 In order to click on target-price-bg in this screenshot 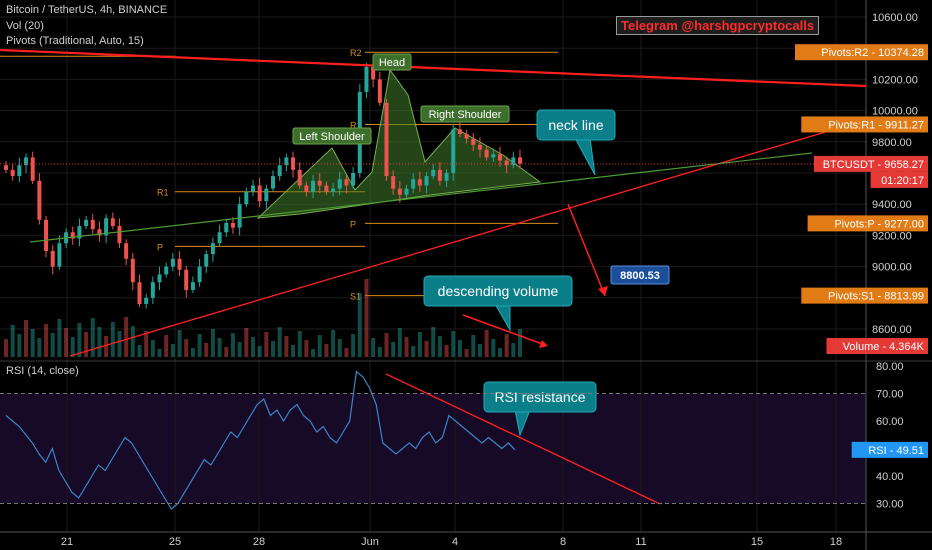, I will do `click(640, 275)`.